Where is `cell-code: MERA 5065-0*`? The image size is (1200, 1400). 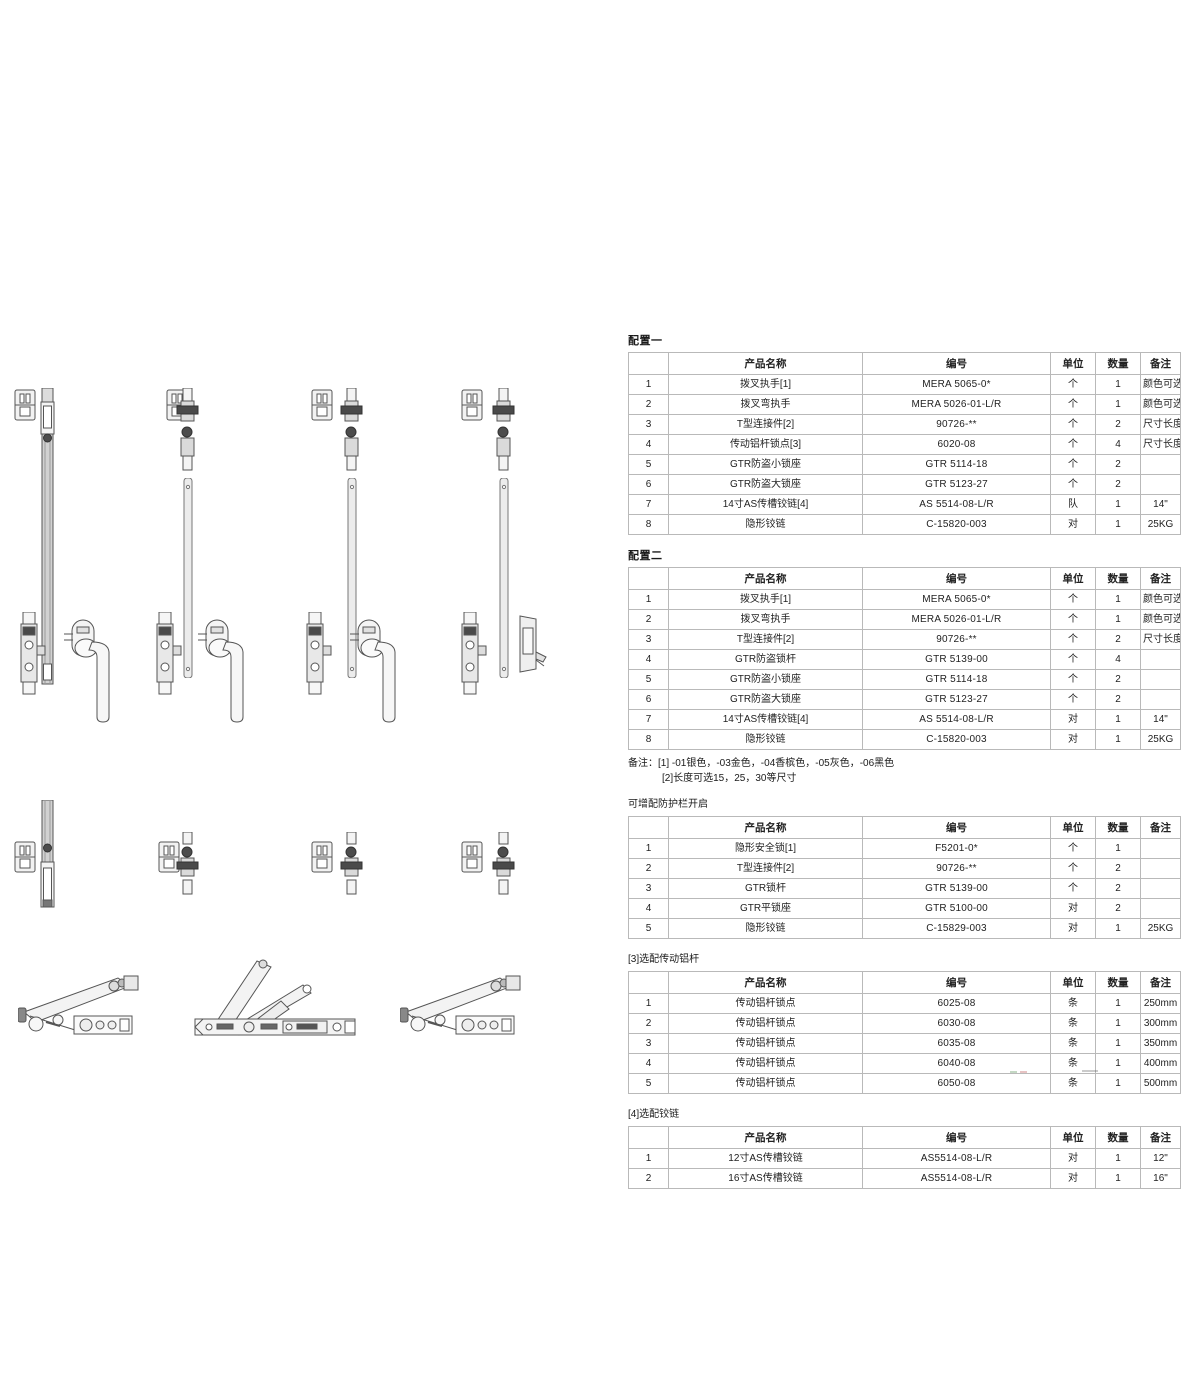
cell-code: MERA 5065-0* is located at coordinates (956, 599).